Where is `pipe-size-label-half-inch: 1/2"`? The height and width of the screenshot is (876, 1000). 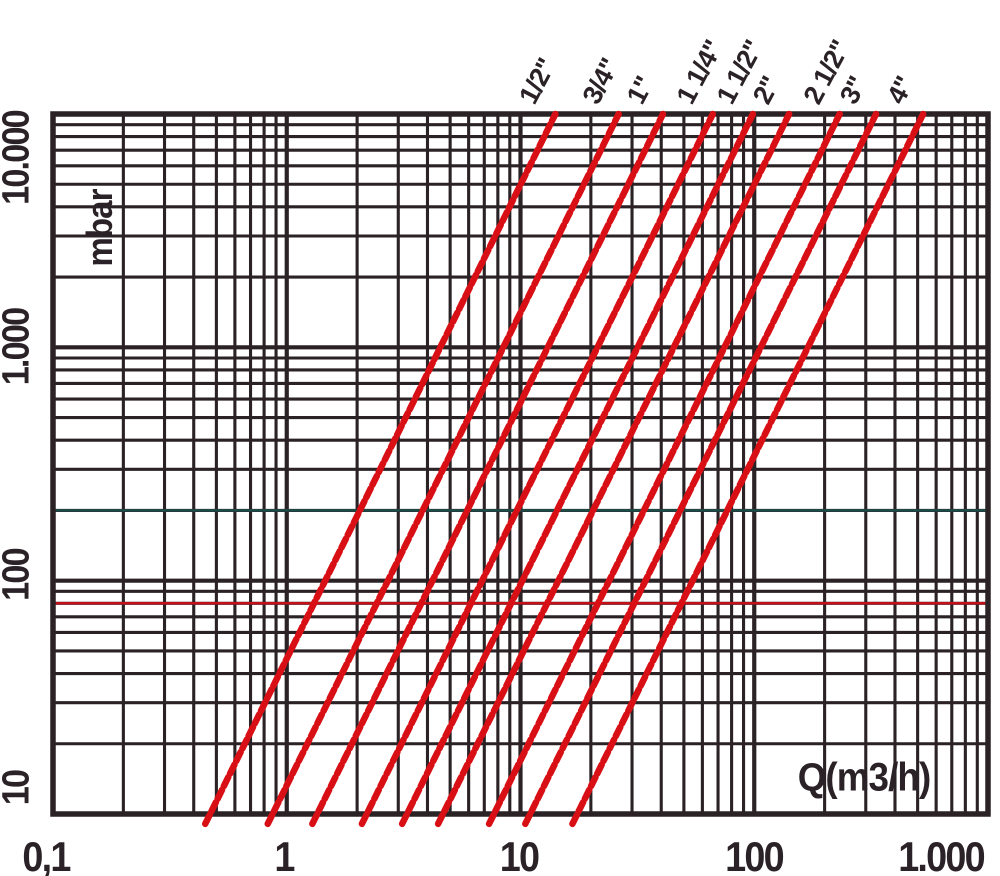
pipe-size-label-half-inch: 1/2" is located at coordinates (537, 81).